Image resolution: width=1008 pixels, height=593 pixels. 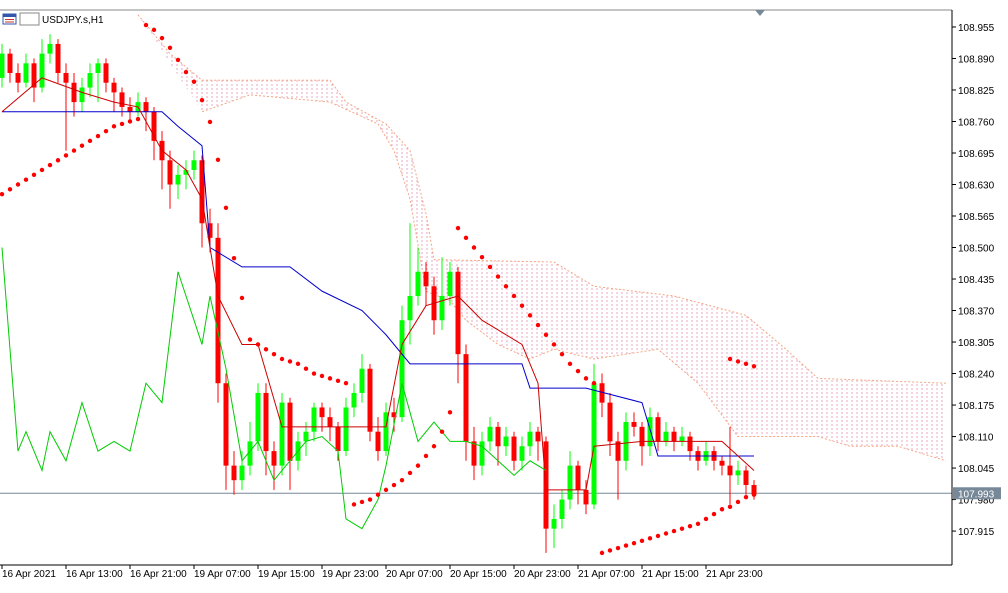 What do you see at coordinates (94, 574) in the screenshot?
I see `x-tick-label: 16 Apr 13:00` at bounding box center [94, 574].